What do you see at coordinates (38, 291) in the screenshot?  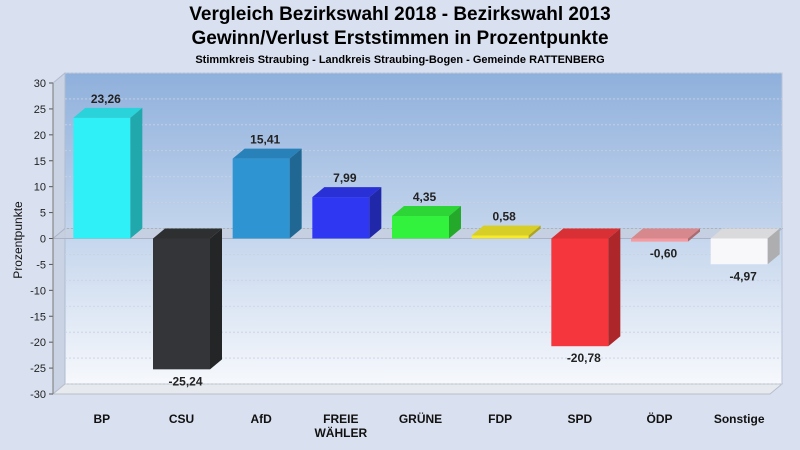 I see `y-tick-label: -10` at bounding box center [38, 291].